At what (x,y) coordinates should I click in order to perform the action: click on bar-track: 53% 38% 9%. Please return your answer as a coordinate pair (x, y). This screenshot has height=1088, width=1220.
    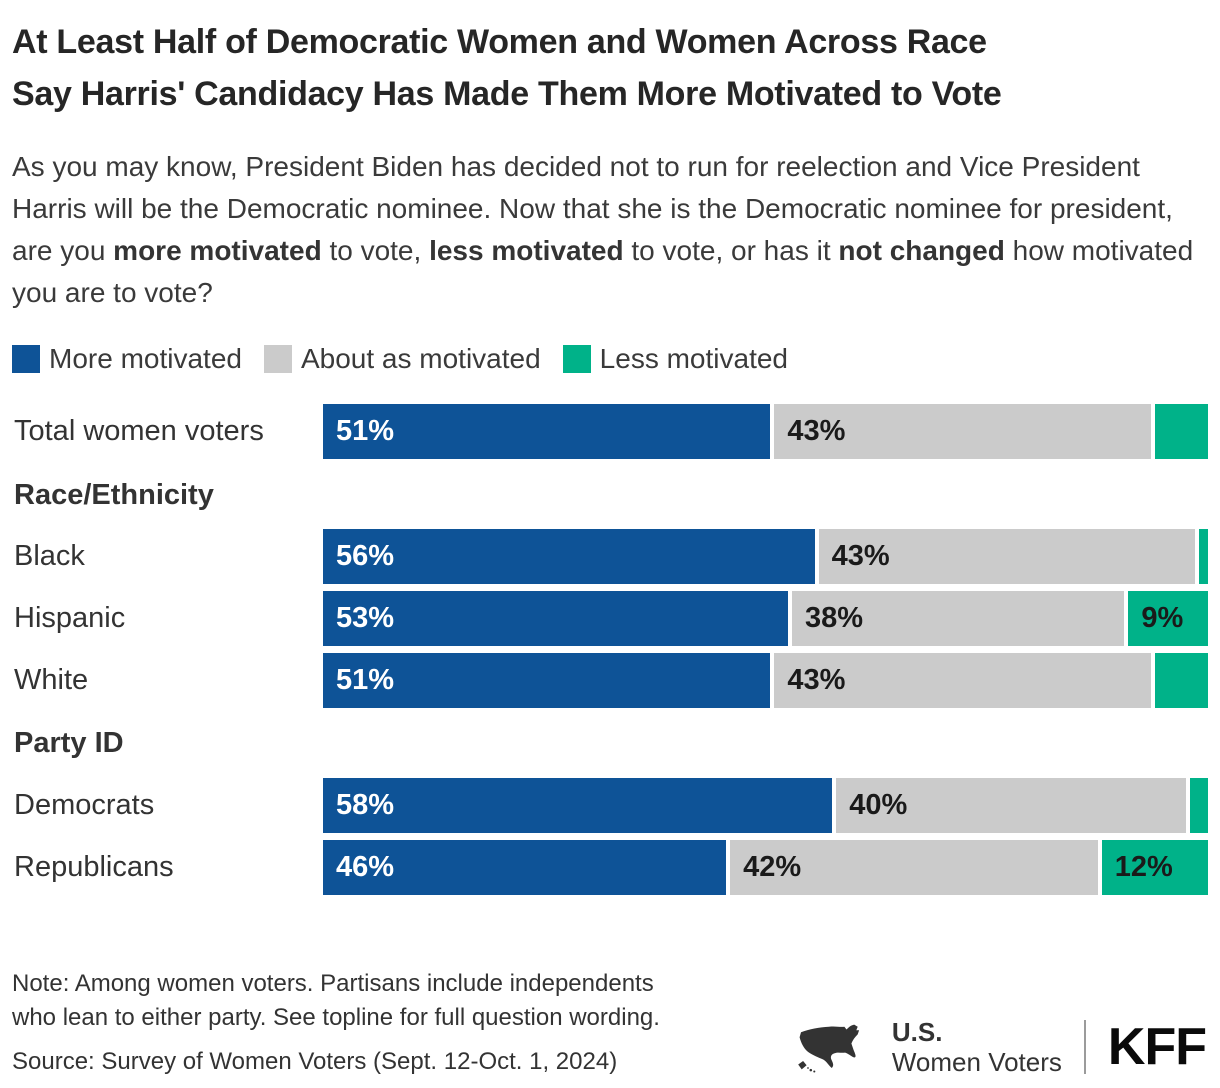
    Looking at the image, I should click on (765, 618).